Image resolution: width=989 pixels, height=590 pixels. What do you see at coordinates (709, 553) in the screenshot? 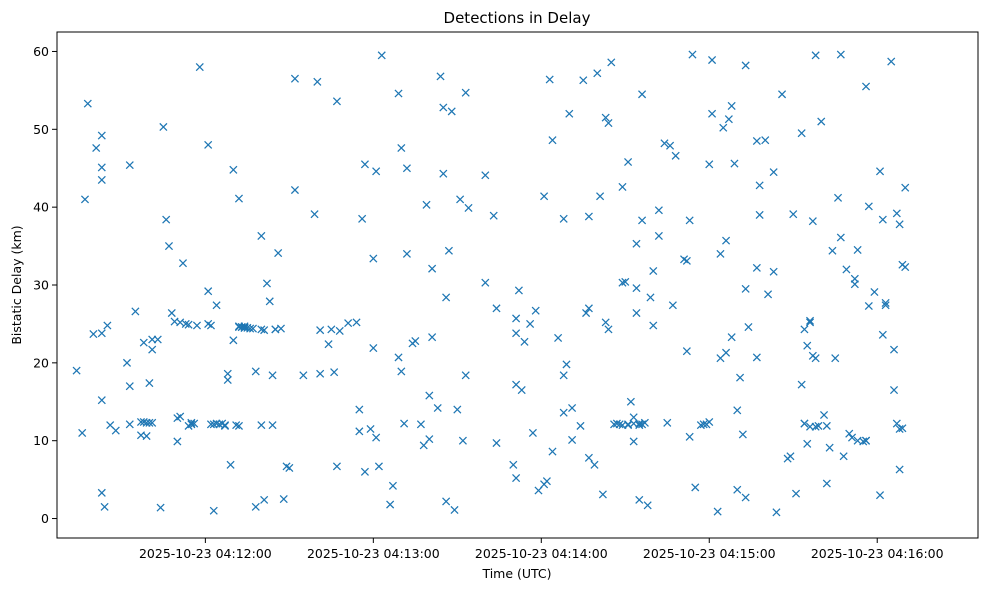
I see `x-tick-label-3: 2025-10-23 04:15:00` at bounding box center [709, 553].